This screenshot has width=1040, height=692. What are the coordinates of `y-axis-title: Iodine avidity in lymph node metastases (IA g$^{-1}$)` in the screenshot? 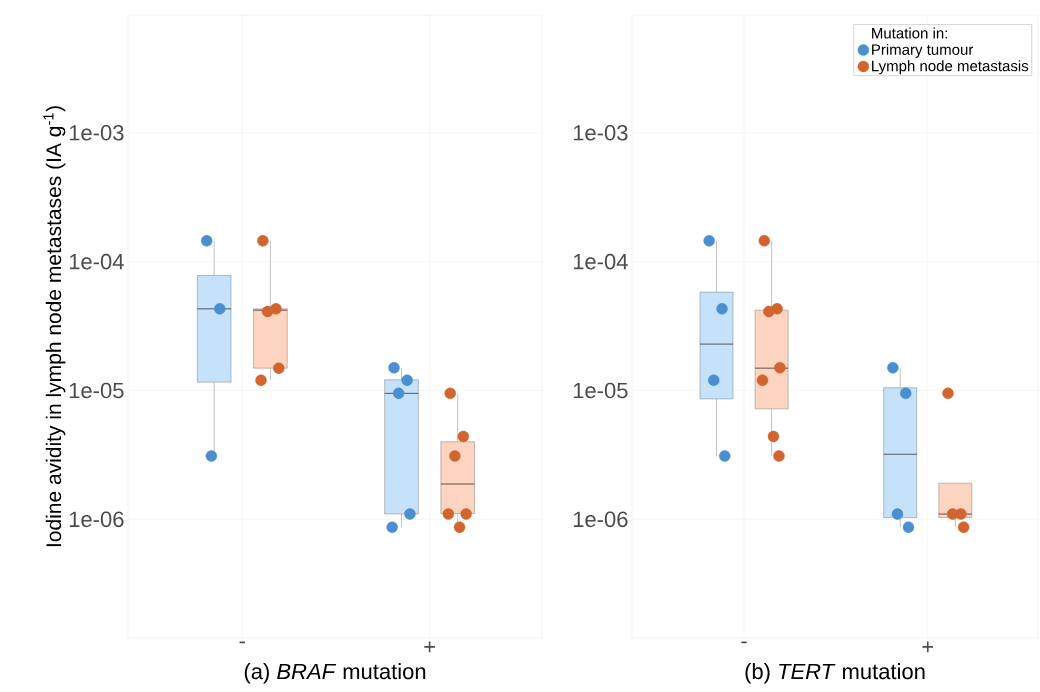 It's located at (54, 326).